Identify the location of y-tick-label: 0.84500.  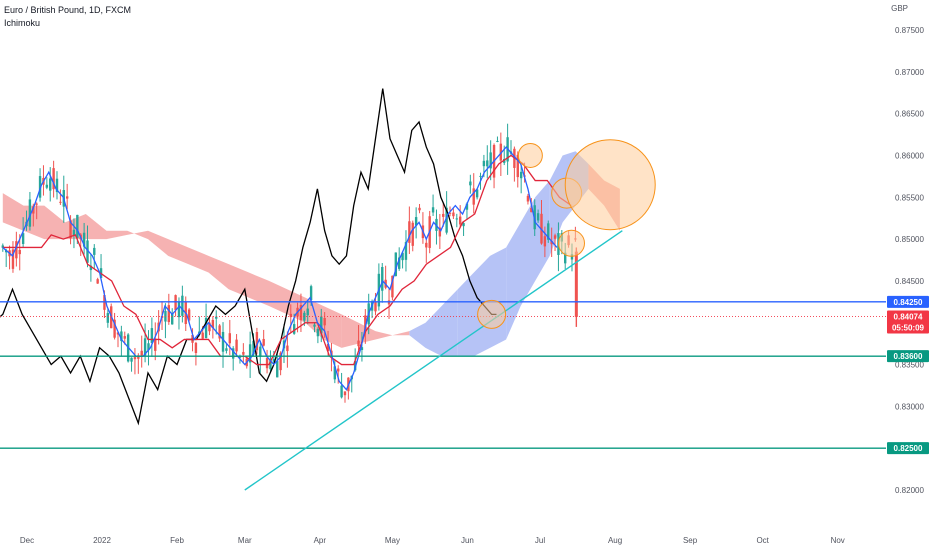
(909, 281).